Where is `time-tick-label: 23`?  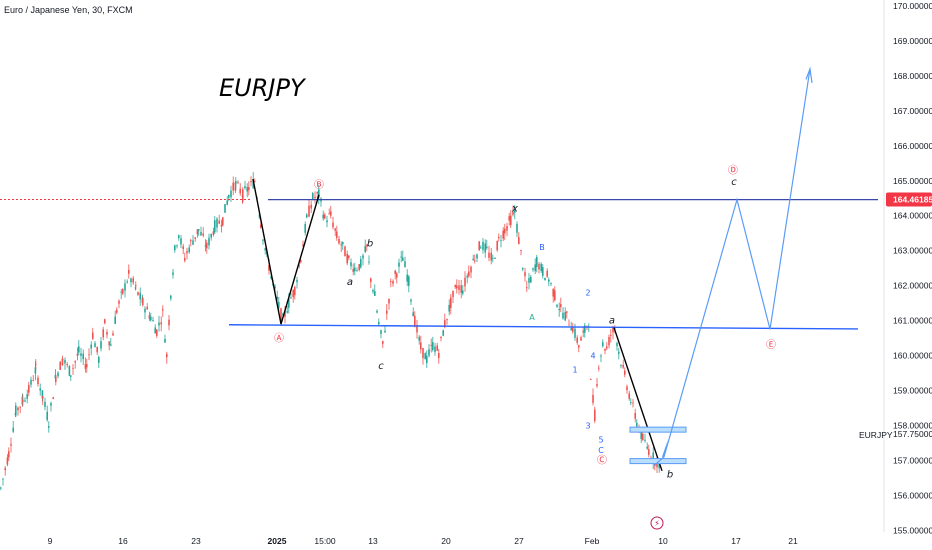
time-tick-label: 23 is located at coordinates (196, 541).